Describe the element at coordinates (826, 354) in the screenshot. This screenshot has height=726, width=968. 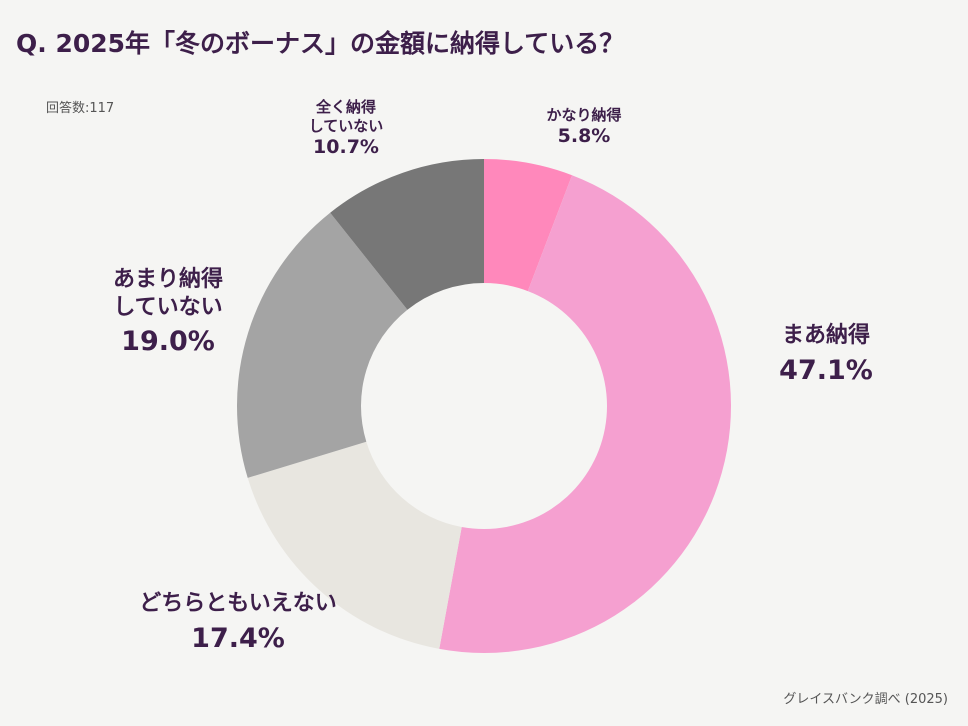
I see `label-maa-nattoku: まあ納得 47.1%` at that location.